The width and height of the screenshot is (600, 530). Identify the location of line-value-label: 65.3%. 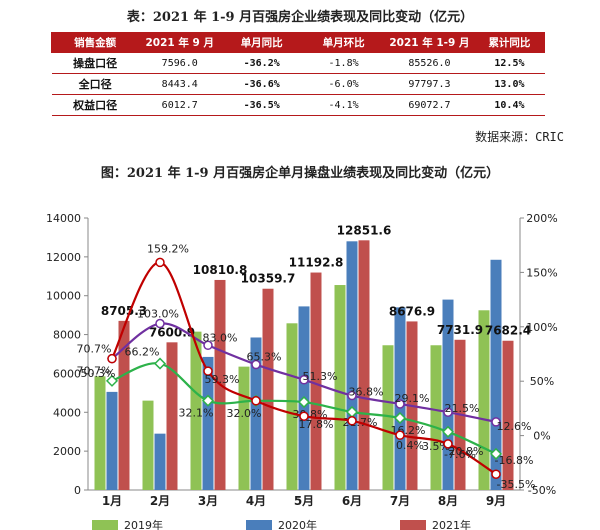
(264, 357).